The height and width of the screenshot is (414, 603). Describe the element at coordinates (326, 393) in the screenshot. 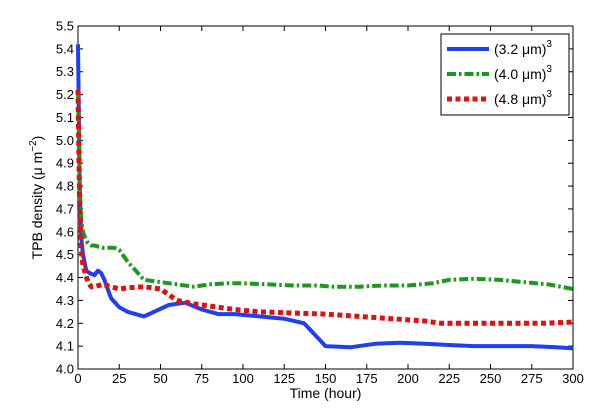

I see `x-axis-title: Time (hour)` at that location.